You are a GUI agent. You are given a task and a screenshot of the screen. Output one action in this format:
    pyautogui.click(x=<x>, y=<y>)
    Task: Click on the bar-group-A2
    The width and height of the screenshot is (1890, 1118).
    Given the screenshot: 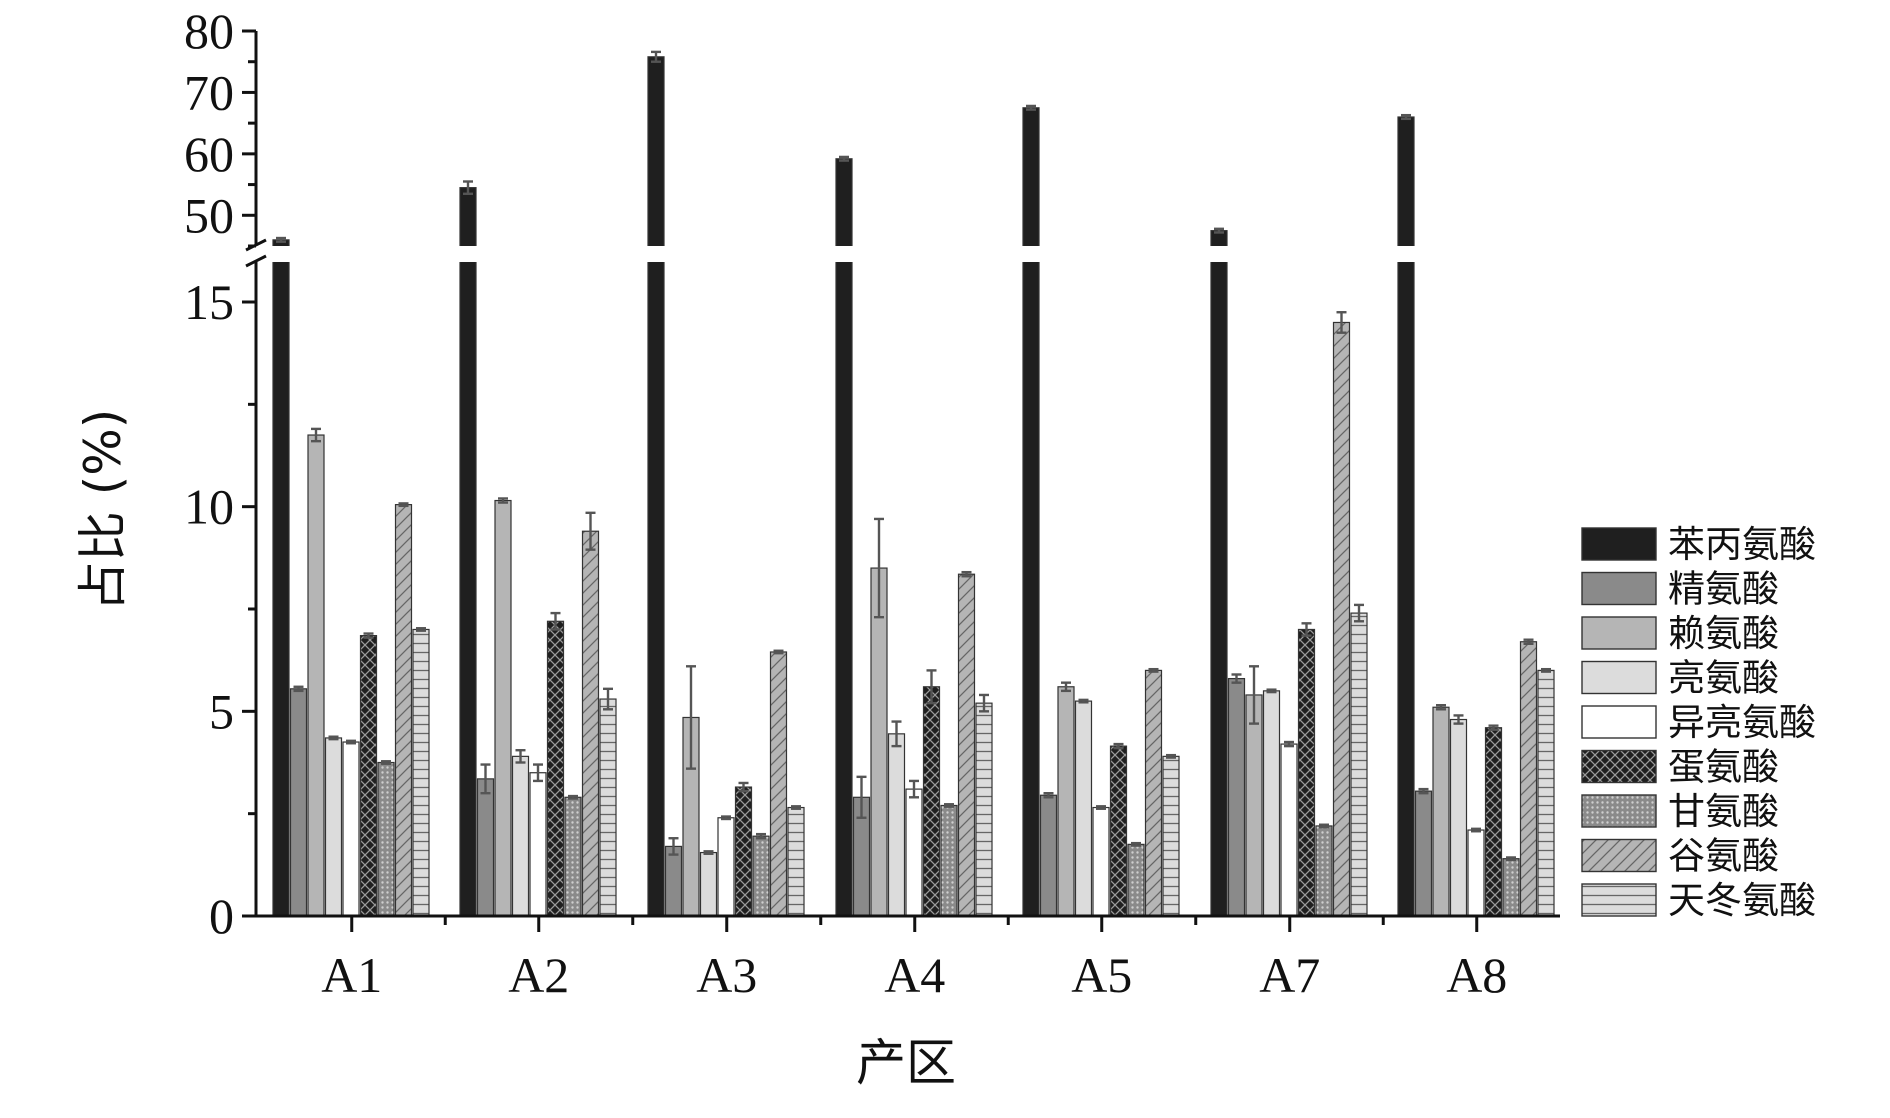 What is the action you would take?
    pyautogui.click(x=538, y=548)
    